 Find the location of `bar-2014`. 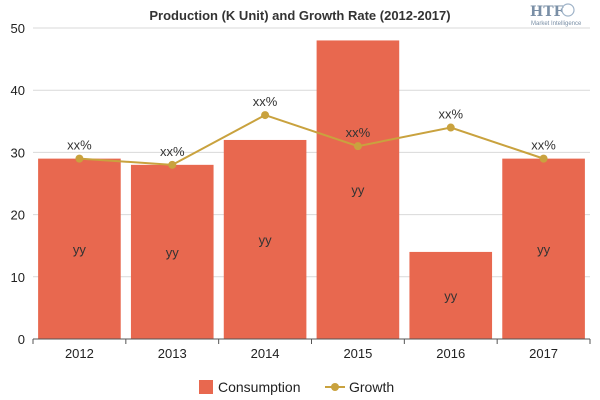

bar-2014 is located at coordinates (265, 239).